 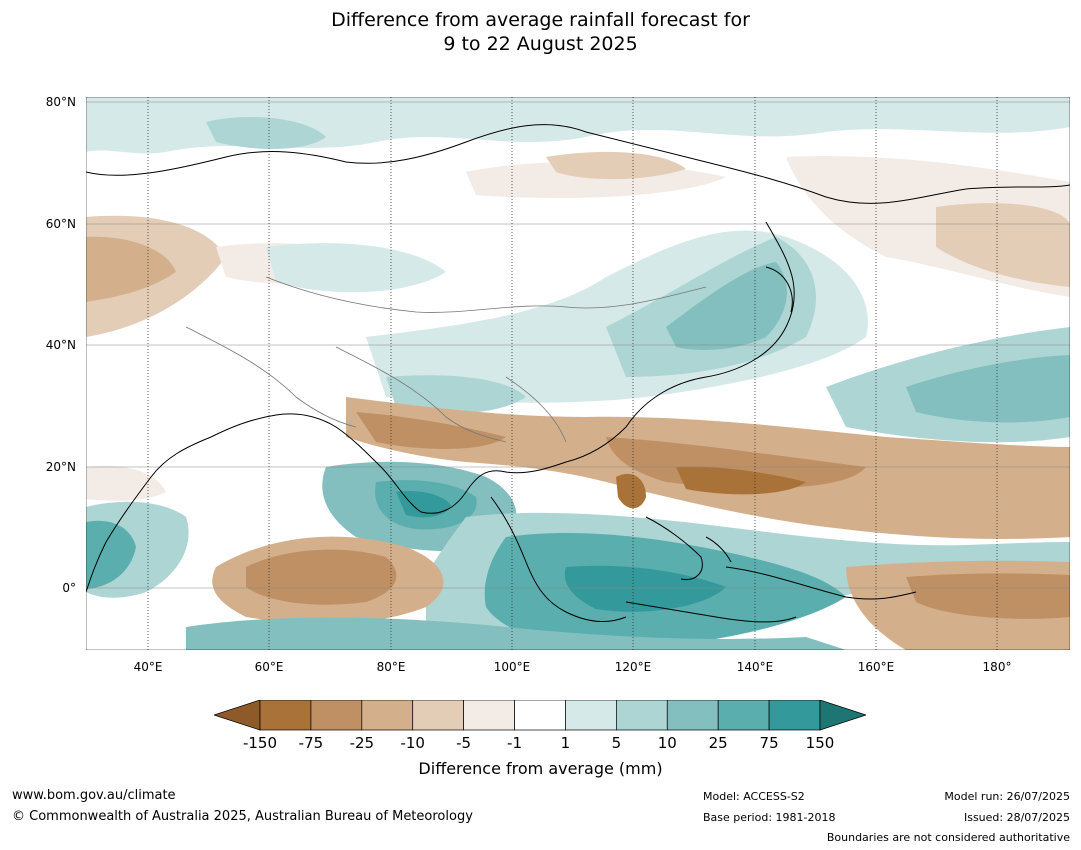 What do you see at coordinates (60, 467) in the screenshot?
I see `lat-label-20n: 20°N` at bounding box center [60, 467].